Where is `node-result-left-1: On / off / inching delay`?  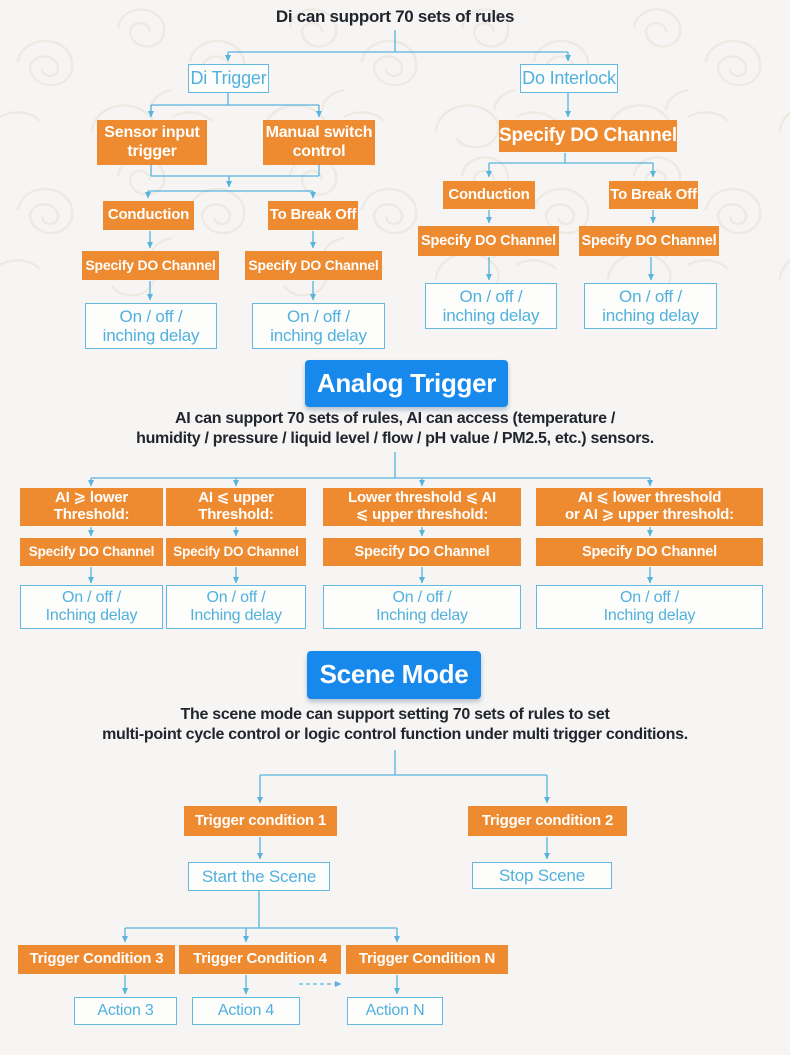 node-result-left-1: On / off / inching delay is located at coordinates (151, 326).